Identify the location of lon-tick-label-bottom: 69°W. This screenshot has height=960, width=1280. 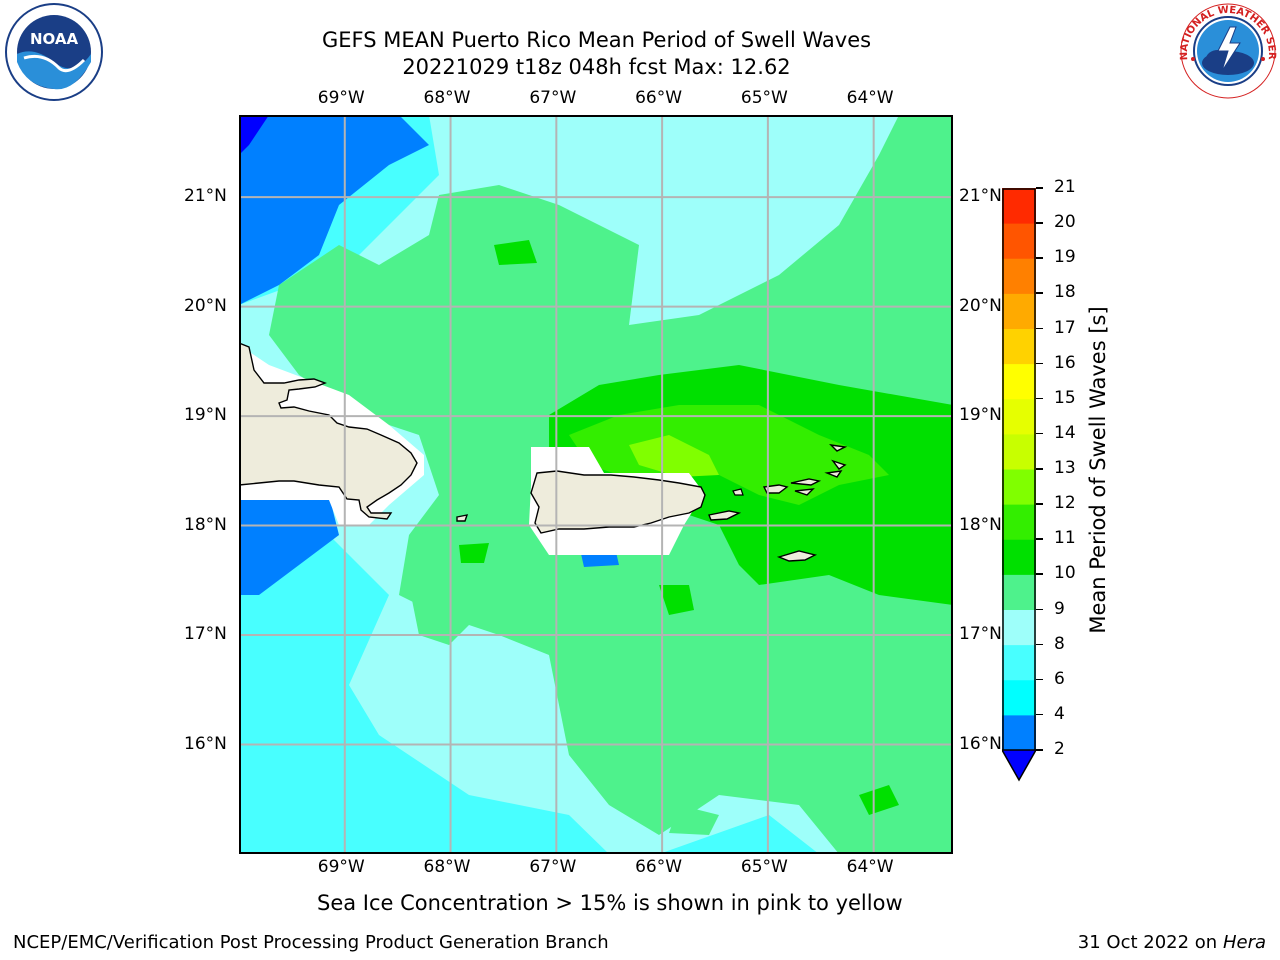
(341, 867).